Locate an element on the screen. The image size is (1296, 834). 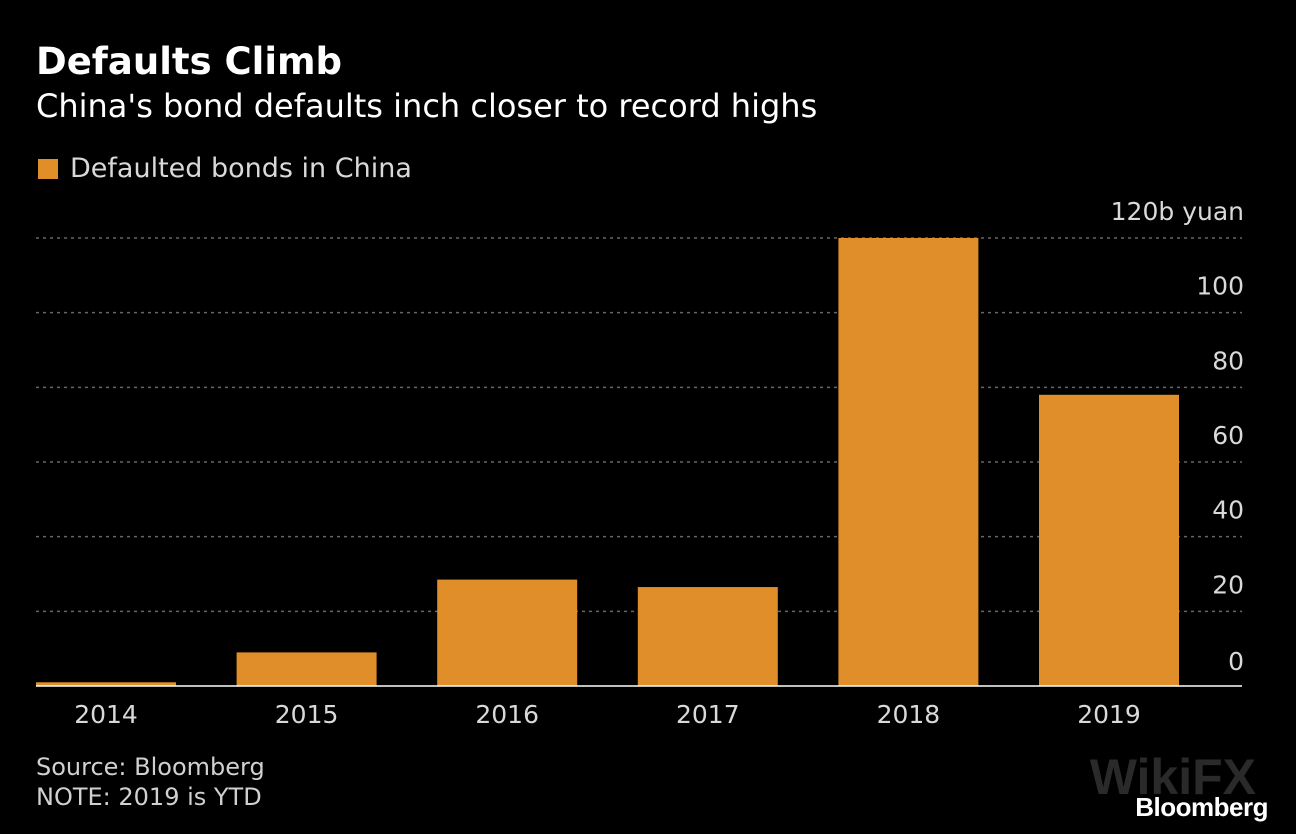
x-tick-label: 2019 is located at coordinates (1109, 714).